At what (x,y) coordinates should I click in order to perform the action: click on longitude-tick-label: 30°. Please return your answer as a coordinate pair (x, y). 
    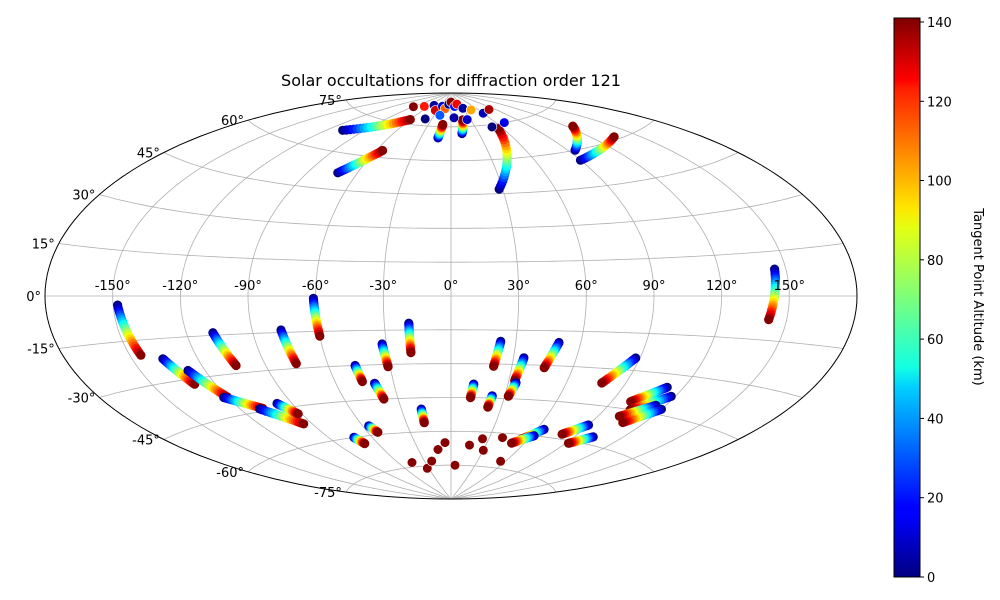
    Looking at the image, I should click on (518, 286).